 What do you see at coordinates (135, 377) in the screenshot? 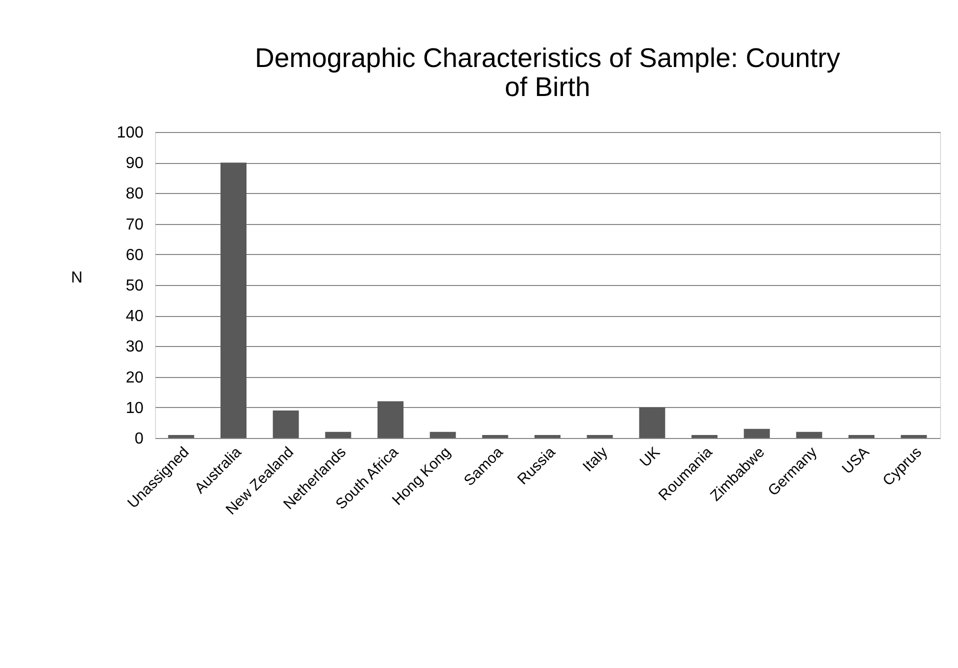
I see `y-tick-label: 20` at bounding box center [135, 377].